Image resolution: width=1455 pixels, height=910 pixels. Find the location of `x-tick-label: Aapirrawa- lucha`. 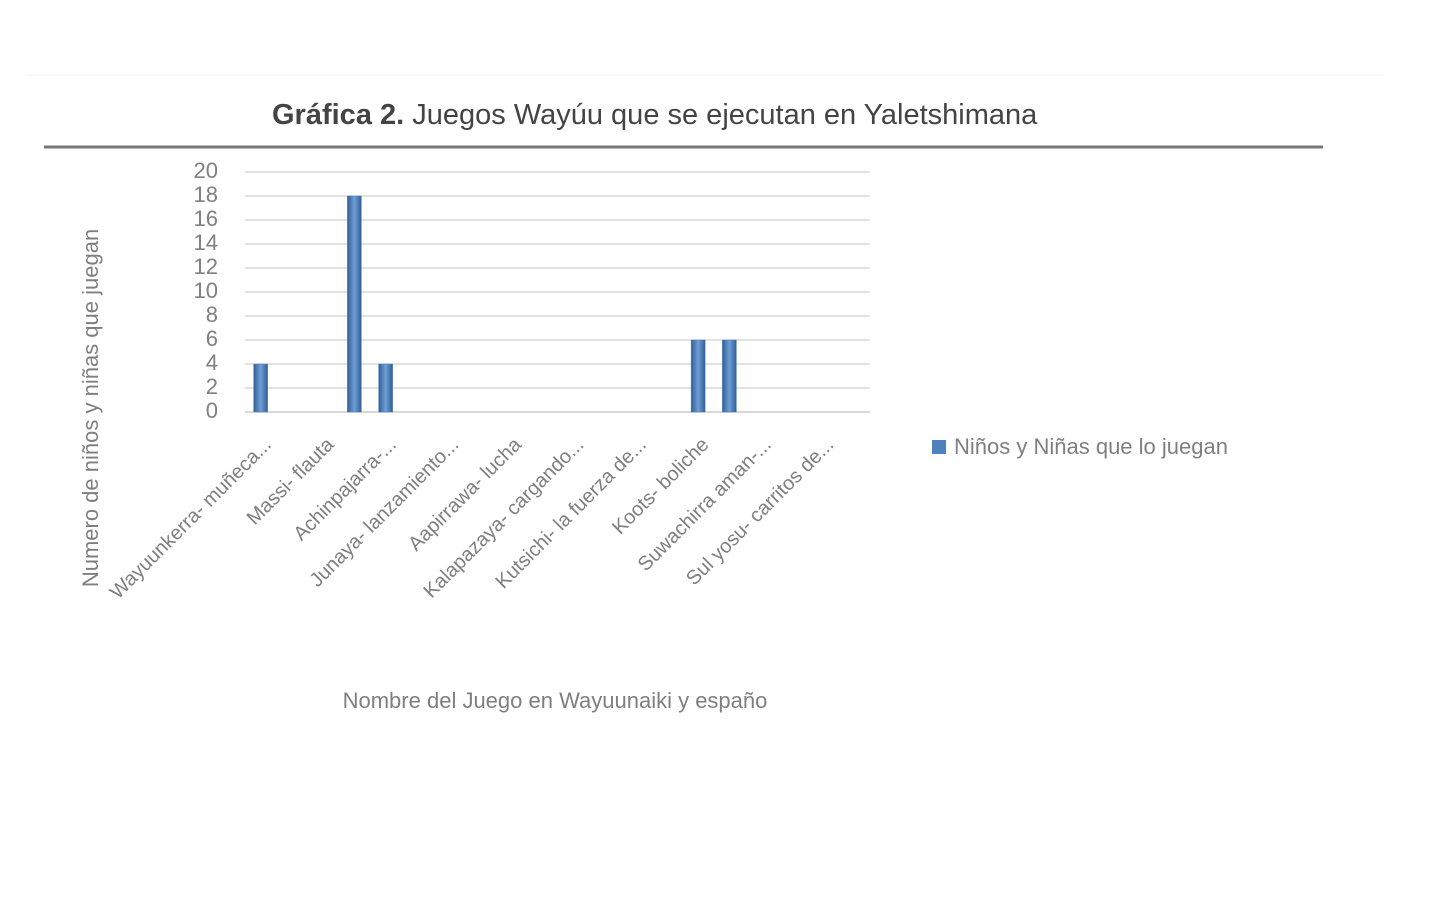

x-tick-label: Aapirrawa- lucha is located at coordinates (465, 494).